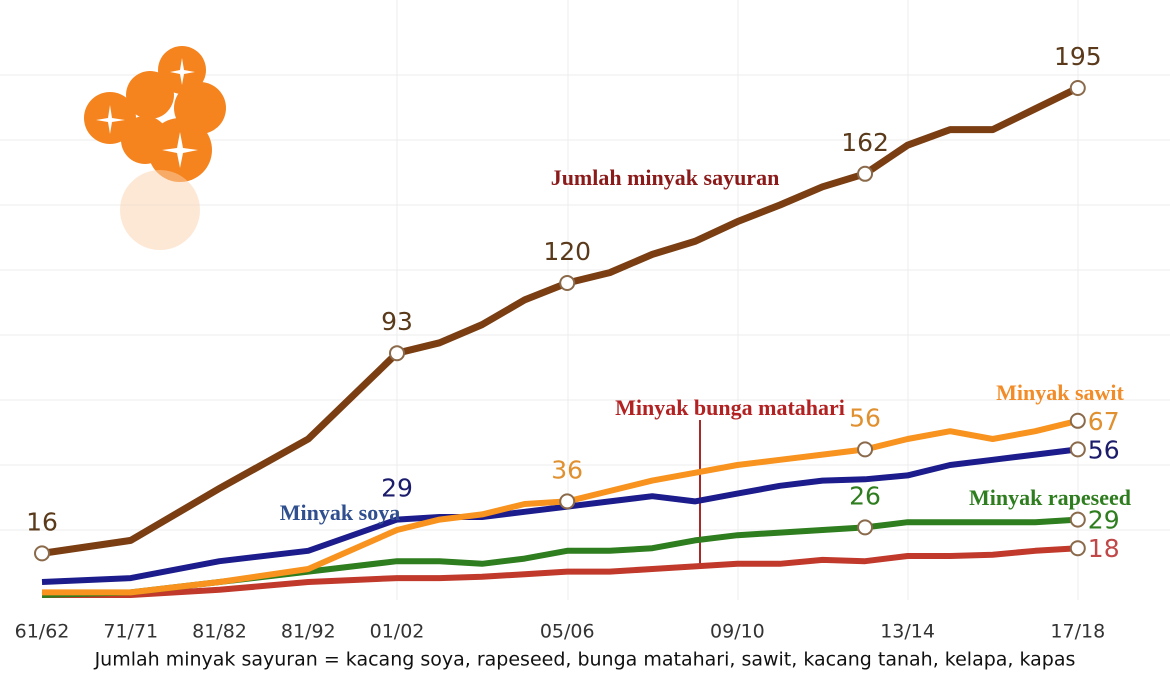 This screenshot has height=678, width=1170. What do you see at coordinates (219, 632) in the screenshot?
I see `x-tick-label: 81/82` at bounding box center [219, 632].